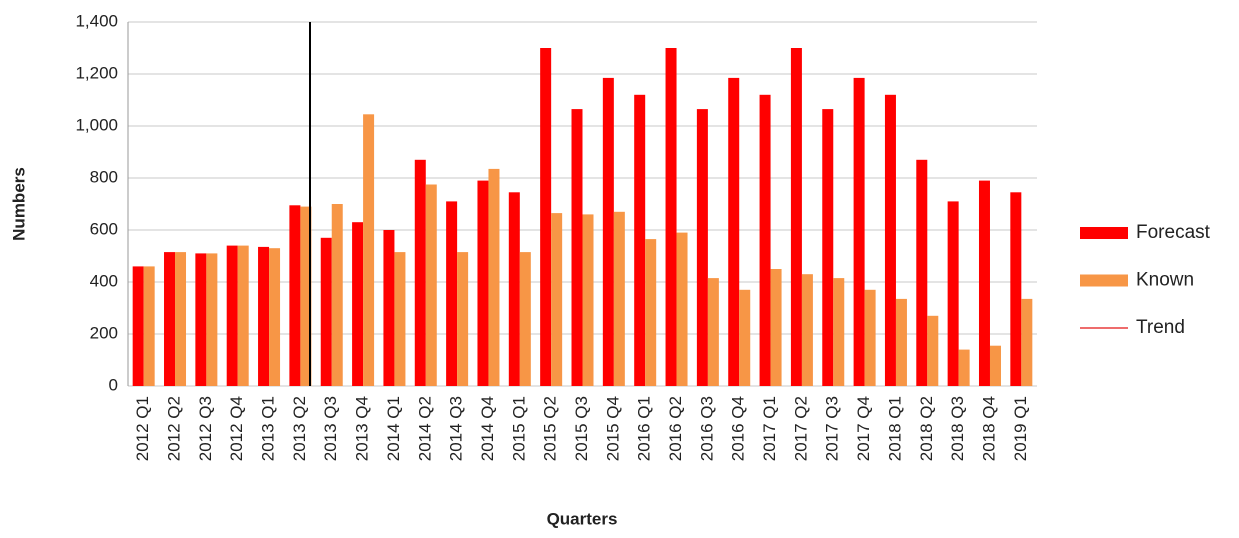 Image resolution: width=1239 pixels, height=538 pixels. Describe the element at coordinates (96, 20) in the screenshot. I see `y-tick-label: 1,400` at that location.